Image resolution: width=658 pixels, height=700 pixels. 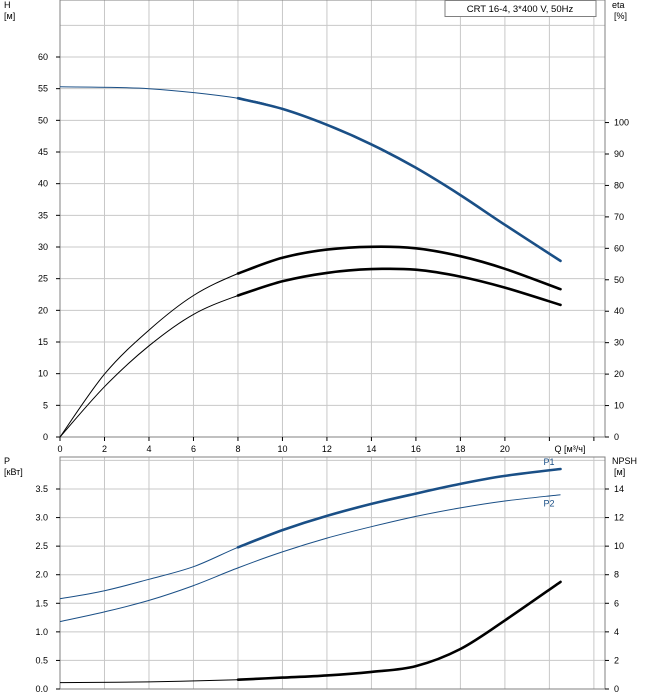 I want to click on x-tick-label: 16, so click(x=416, y=449).